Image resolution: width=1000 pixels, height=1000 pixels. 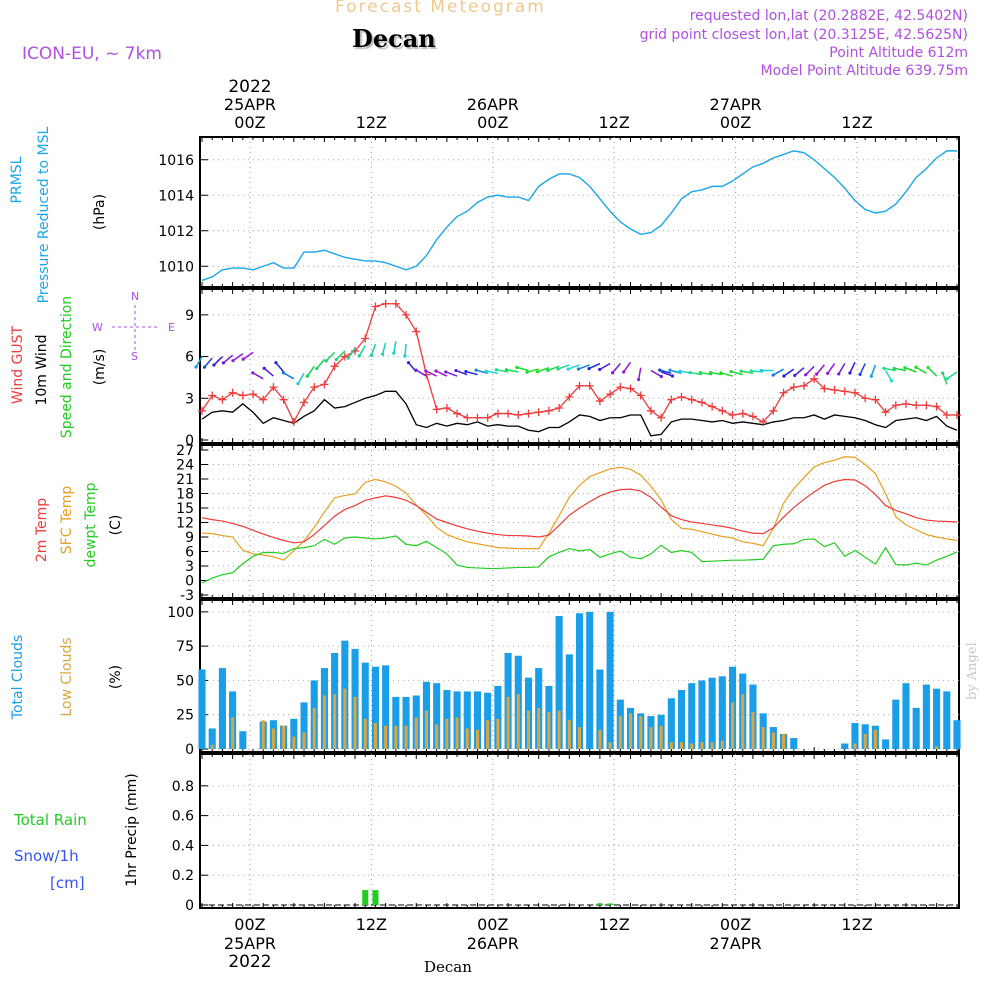 What do you see at coordinates (614, 122) in the screenshot?
I see `top-hour-label: 12Z` at bounding box center [614, 122].